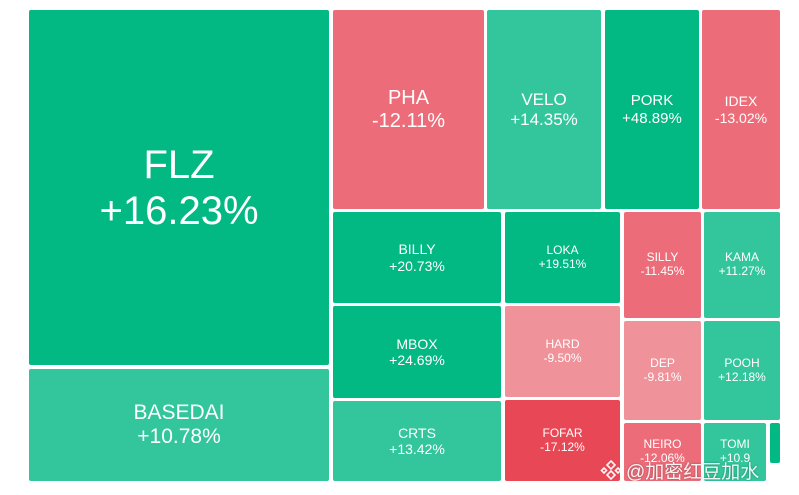 The image size is (799, 495). I want to click on tile-symbol: FLZ, so click(179, 164).